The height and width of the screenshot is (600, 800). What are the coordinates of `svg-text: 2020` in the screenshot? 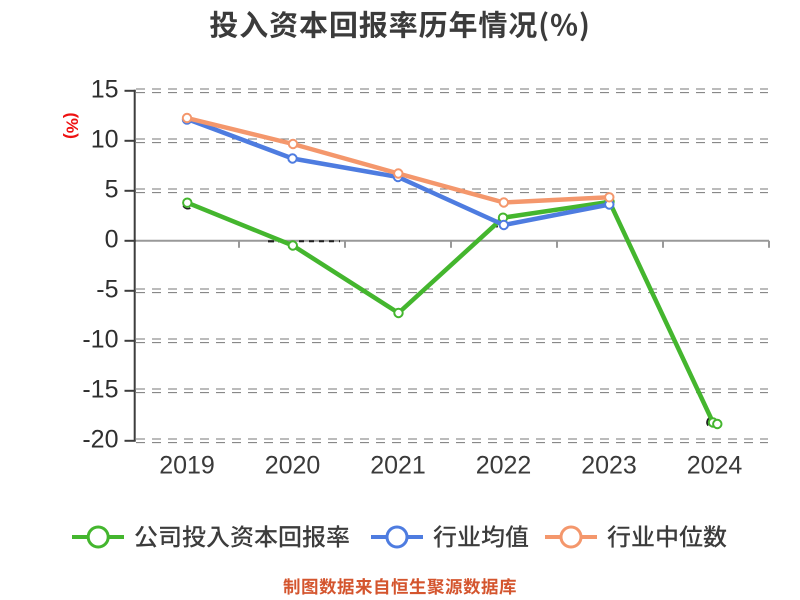 It's located at (293, 466).